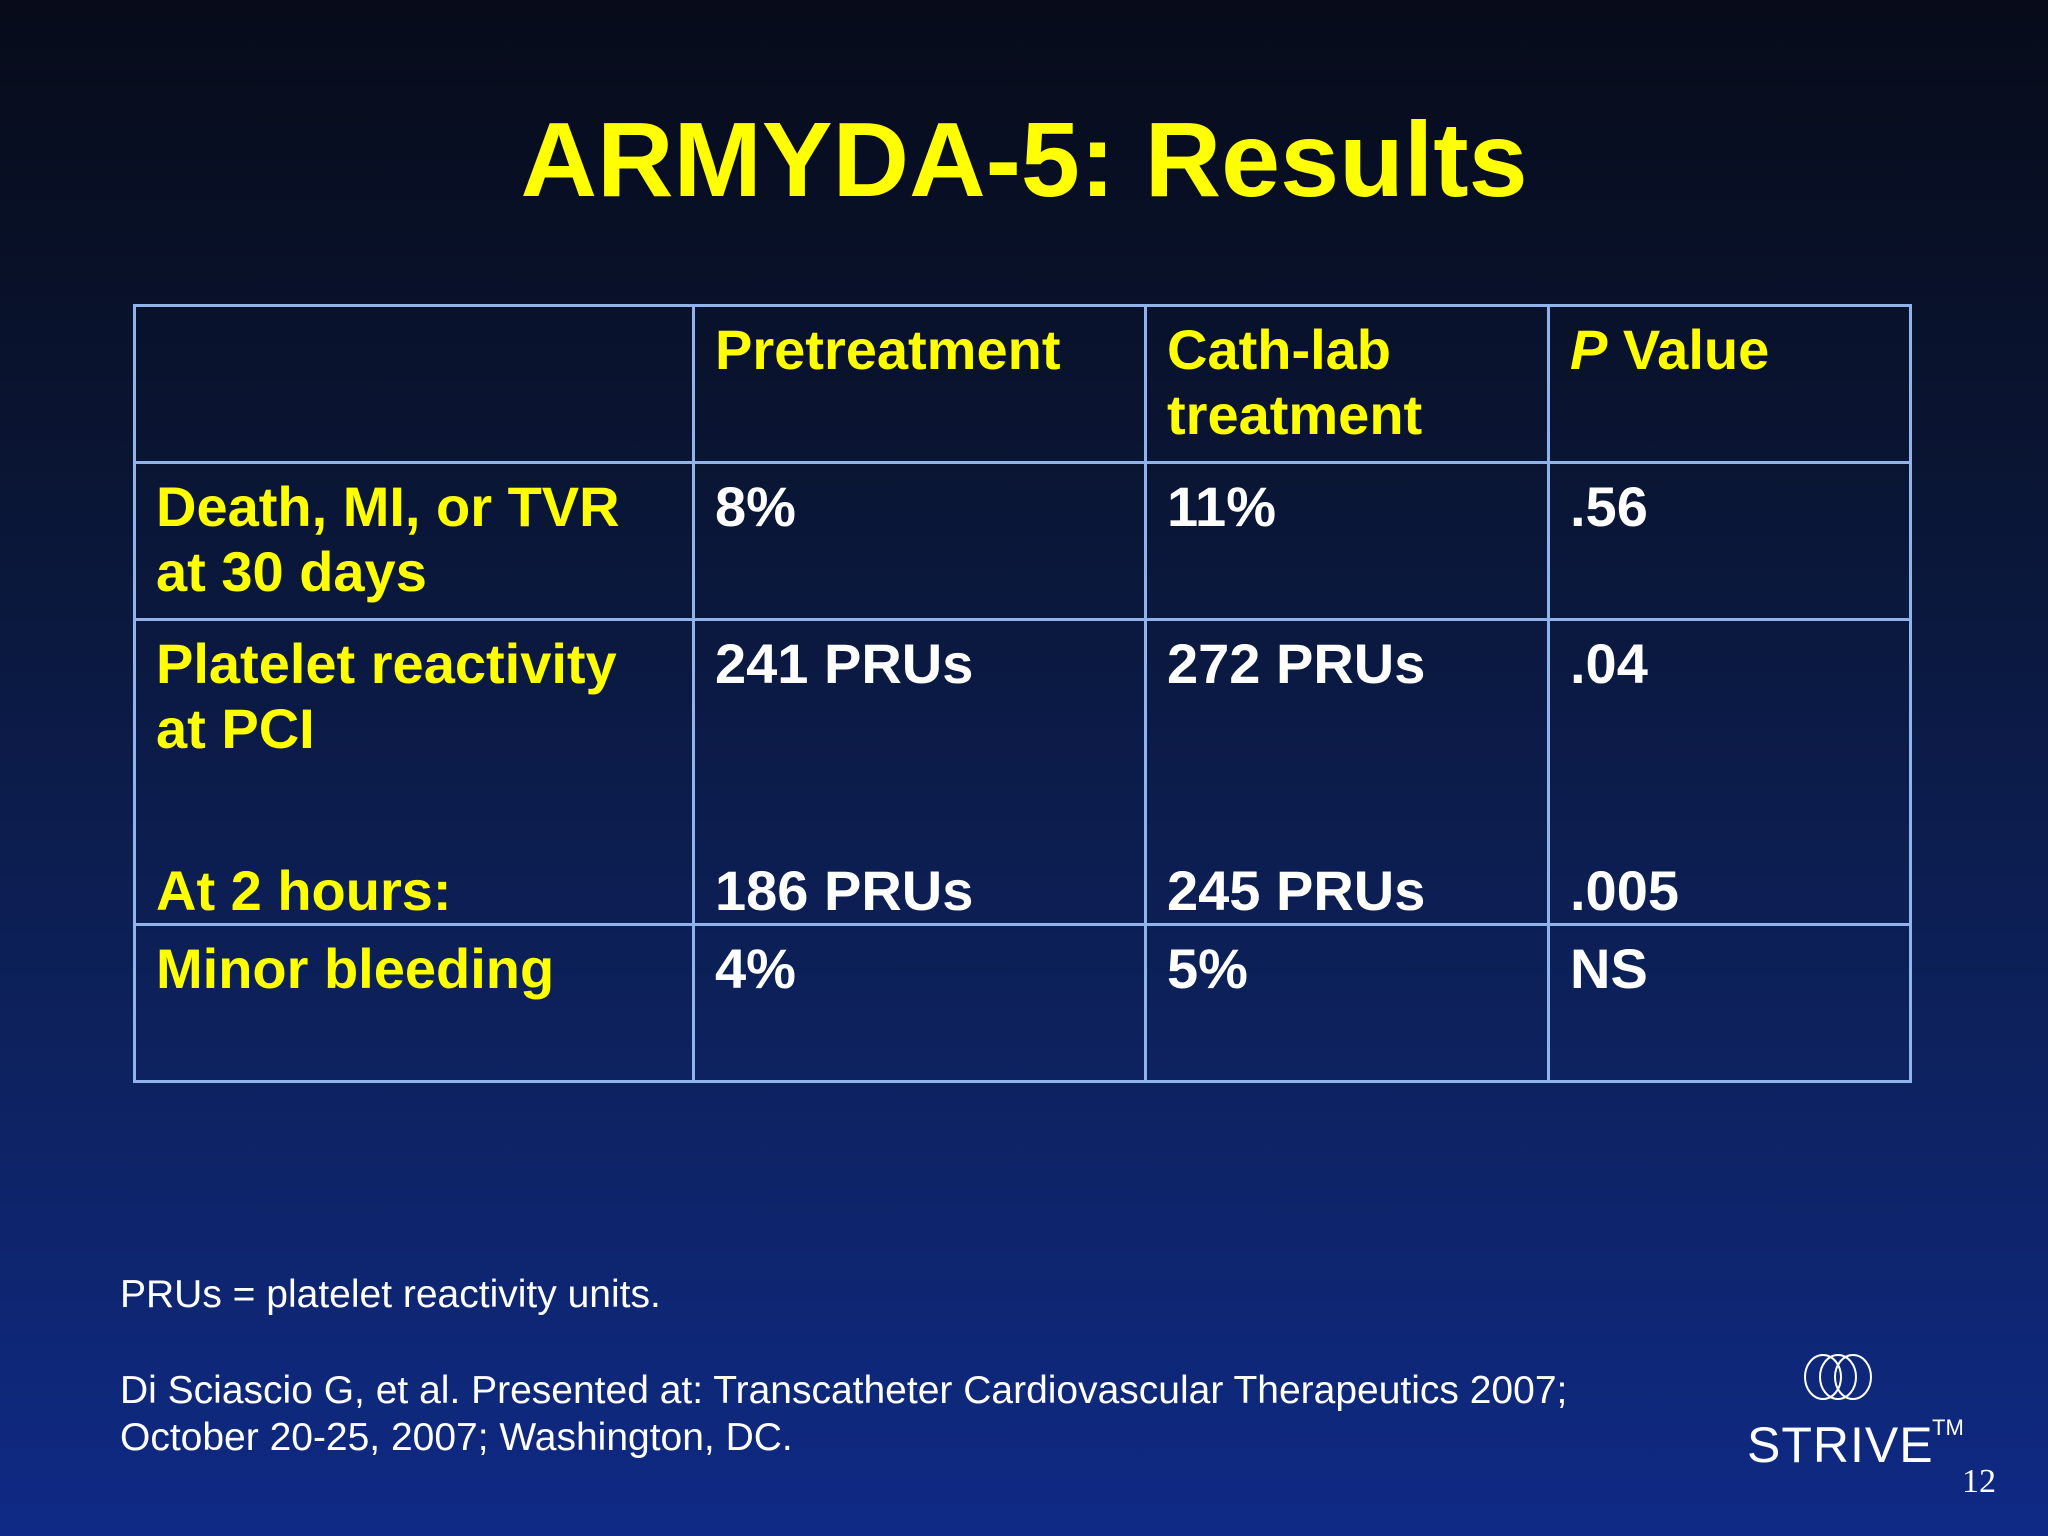 This screenshot has width=2048, height=1536. What do you see at coordinates (1609, 663) in the screenshot?
I see `platelet-p-value-pci: .04` at bounding box center [1609, 663].